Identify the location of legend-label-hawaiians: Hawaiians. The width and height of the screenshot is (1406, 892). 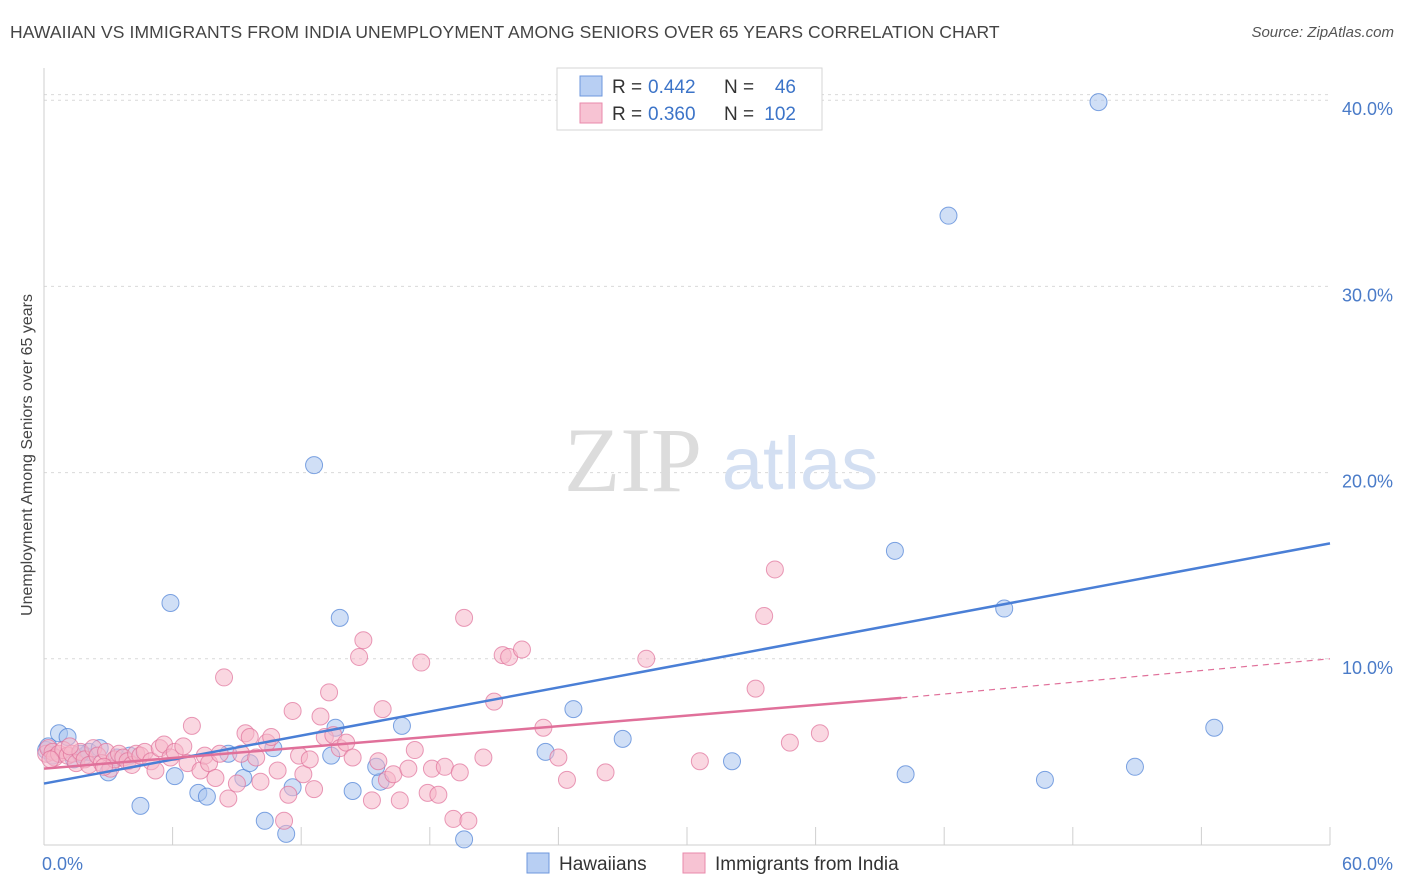
(603, 864).